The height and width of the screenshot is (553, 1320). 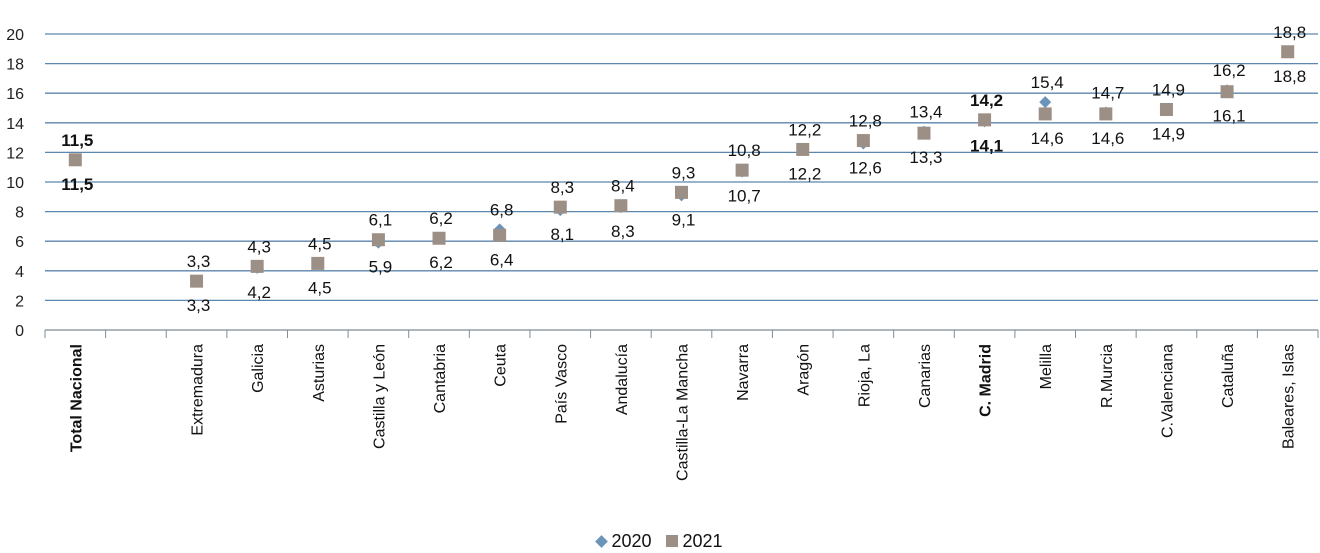 What do you see at coordinates (561, 384) in the screenshot?
I see `category-label: País Vasco` at bounding box center [561, 384].